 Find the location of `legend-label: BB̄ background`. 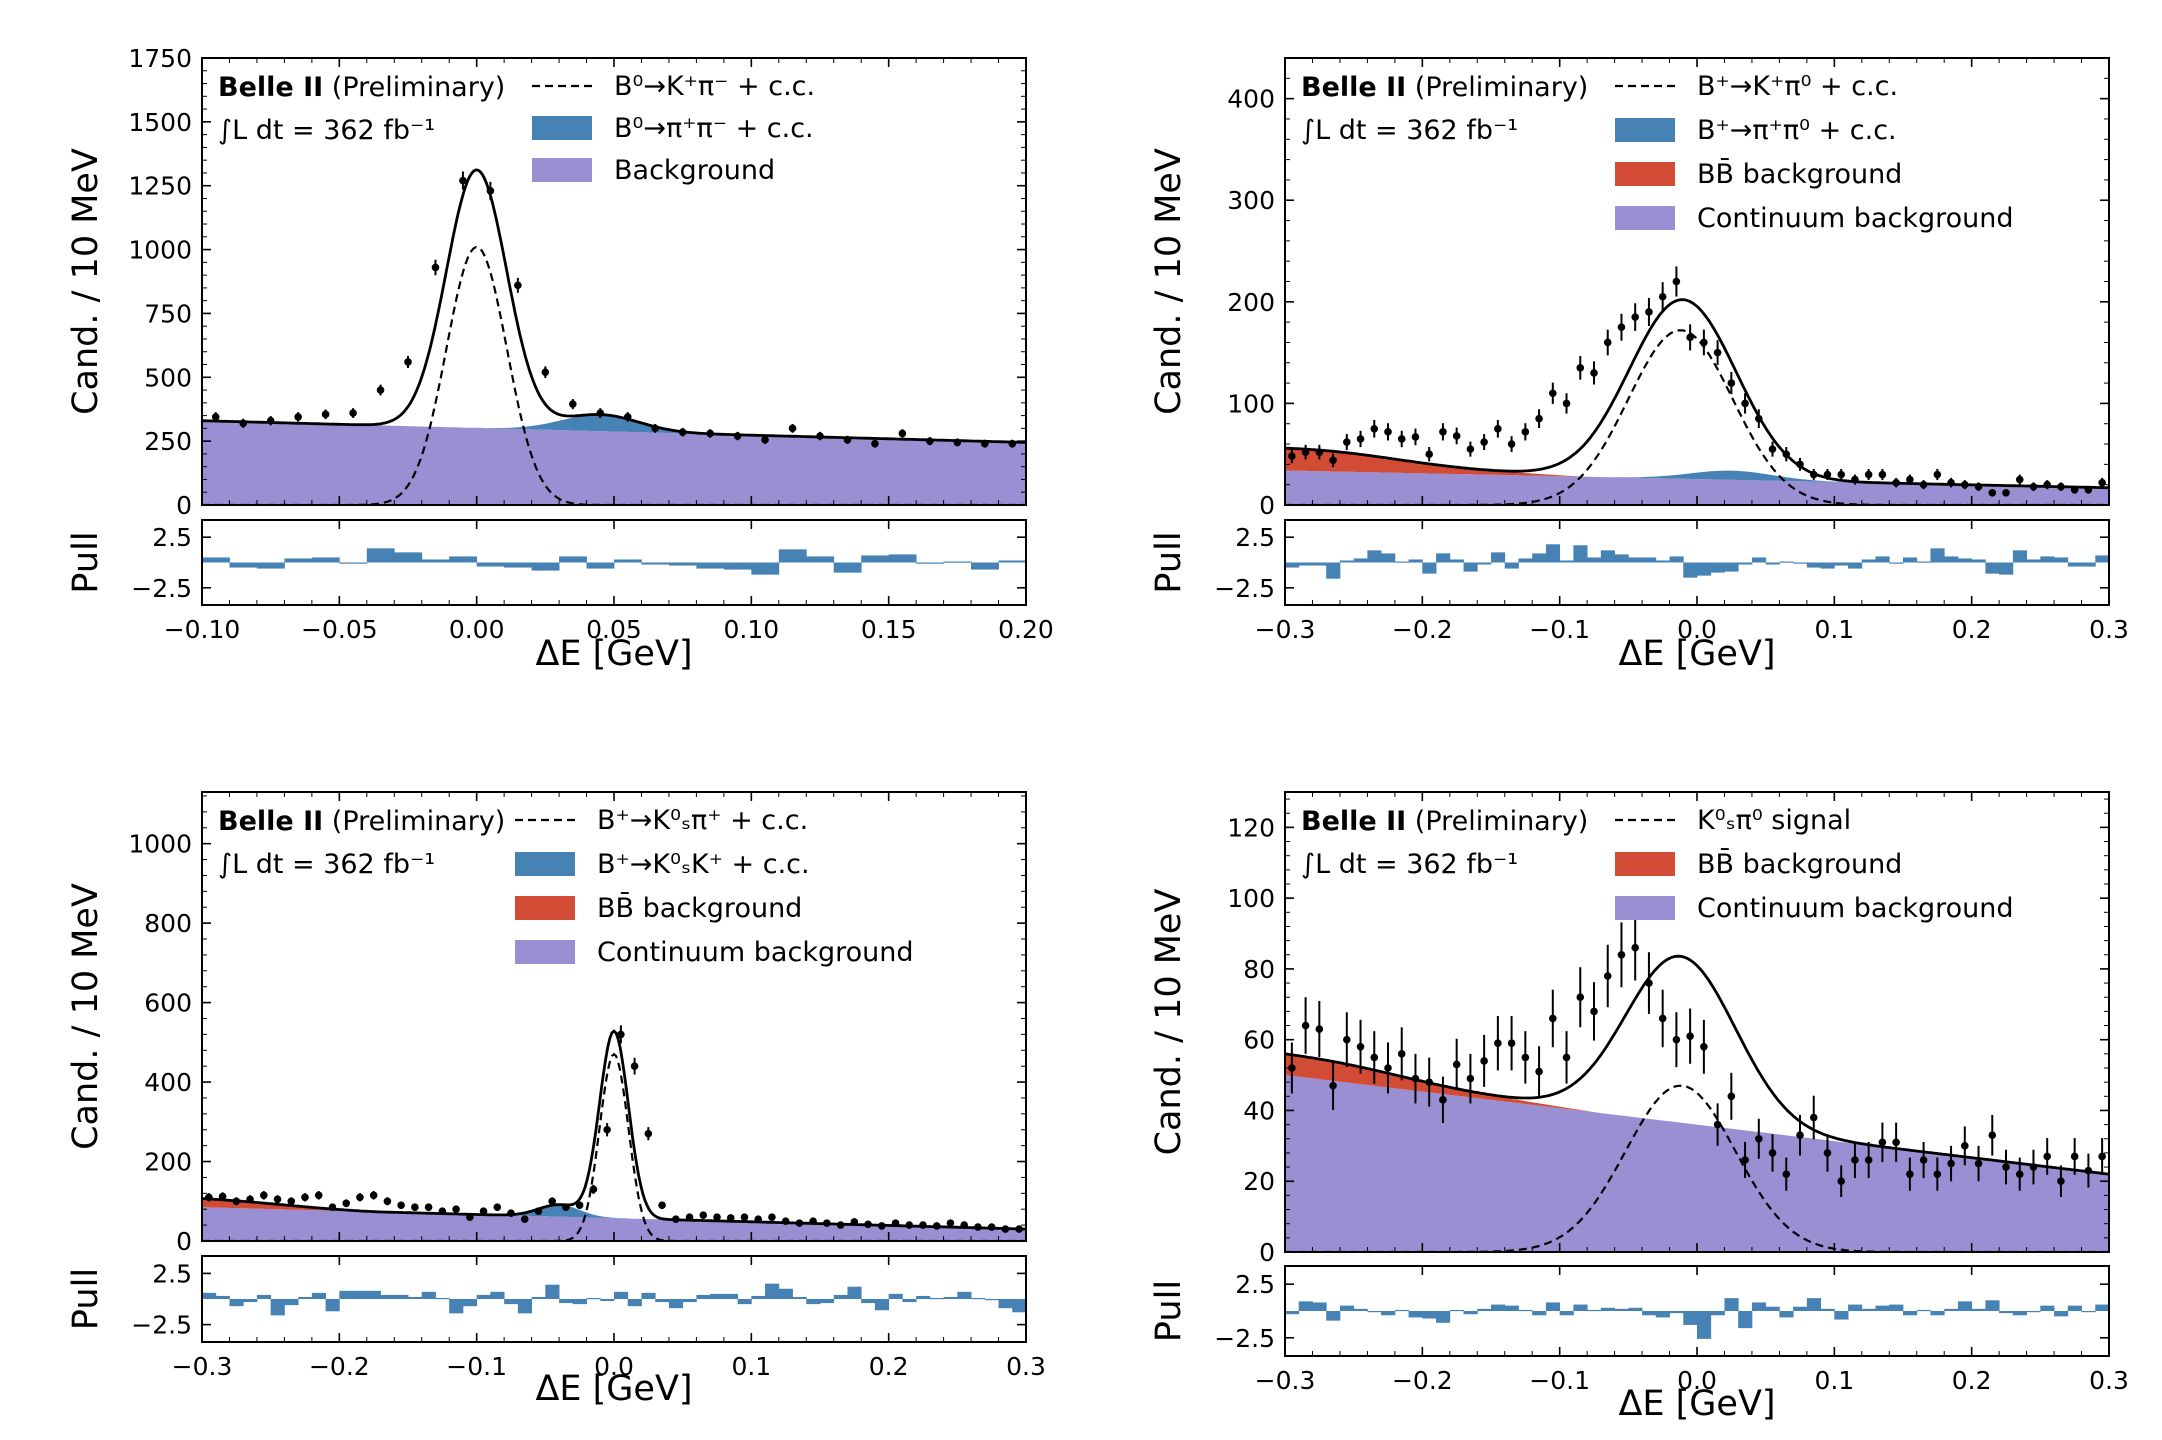

legend-label: BB̄ background is located at coordinates (1799, 174).